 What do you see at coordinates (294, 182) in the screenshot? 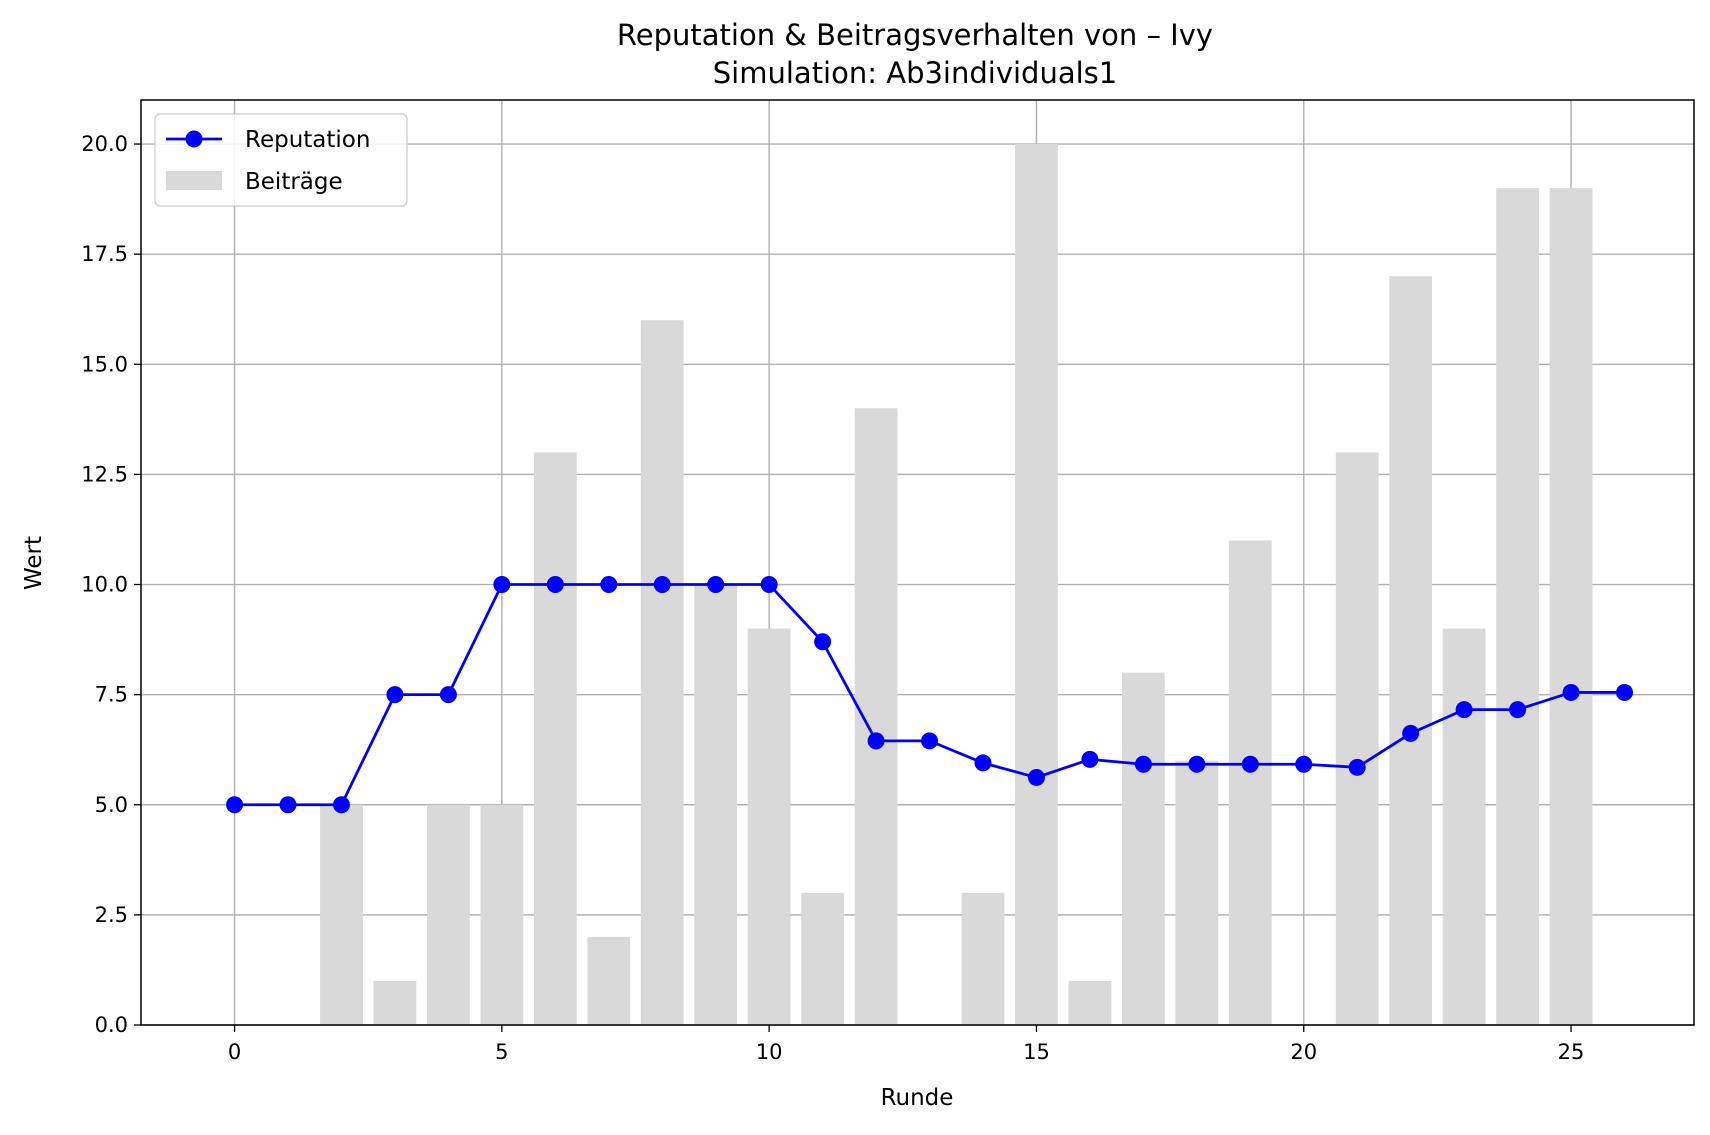
I see `legend-label-beitraege: Beiträge` at bounding box center [294, 182].